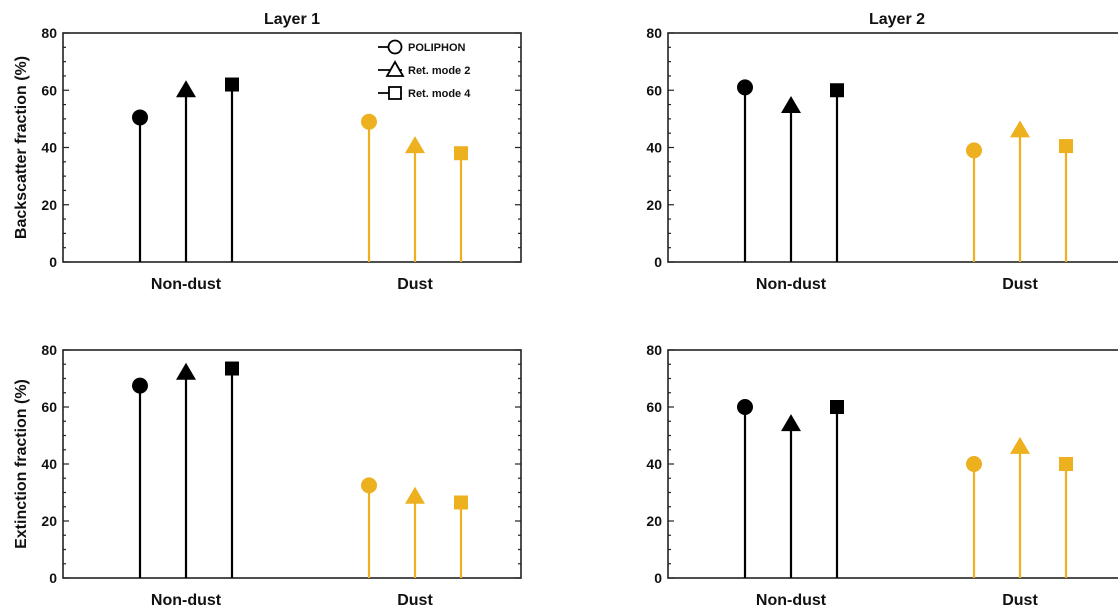  I want to click on legend: POLIPHON Ret. mode 2 Ret. mode 4, so click(424, 69).